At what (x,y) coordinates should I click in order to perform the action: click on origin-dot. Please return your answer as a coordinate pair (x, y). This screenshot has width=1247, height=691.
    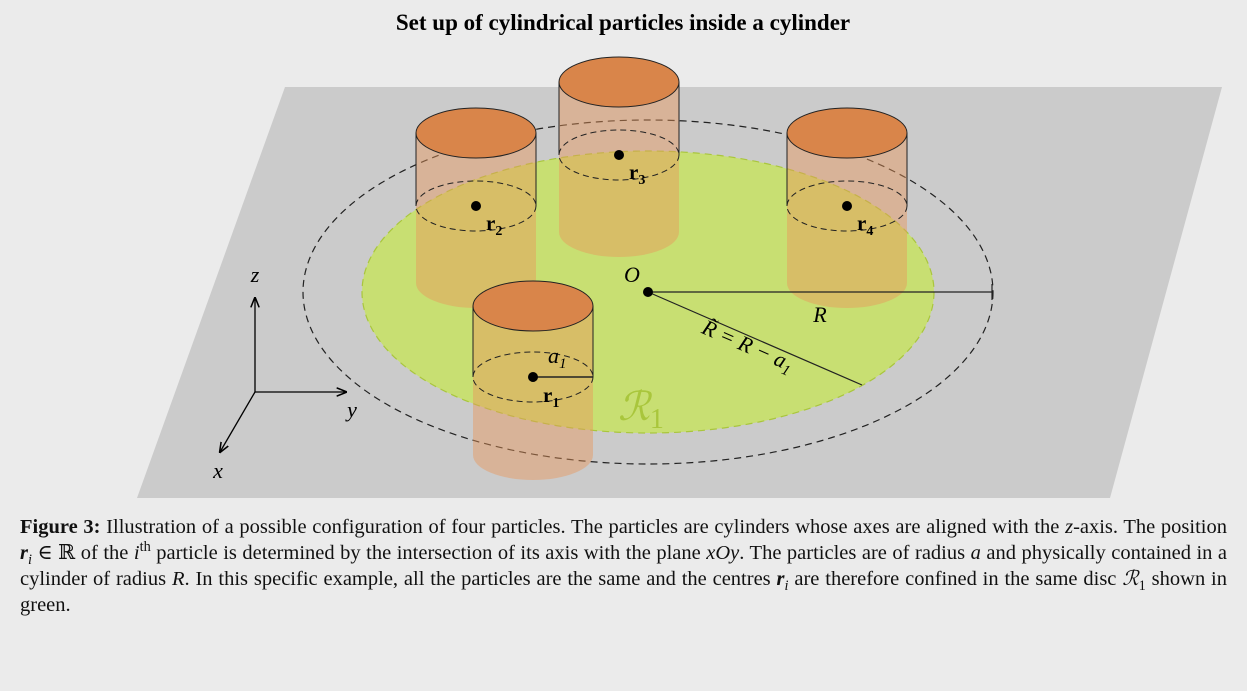
    Looking at the image, I should click on (648, 292).